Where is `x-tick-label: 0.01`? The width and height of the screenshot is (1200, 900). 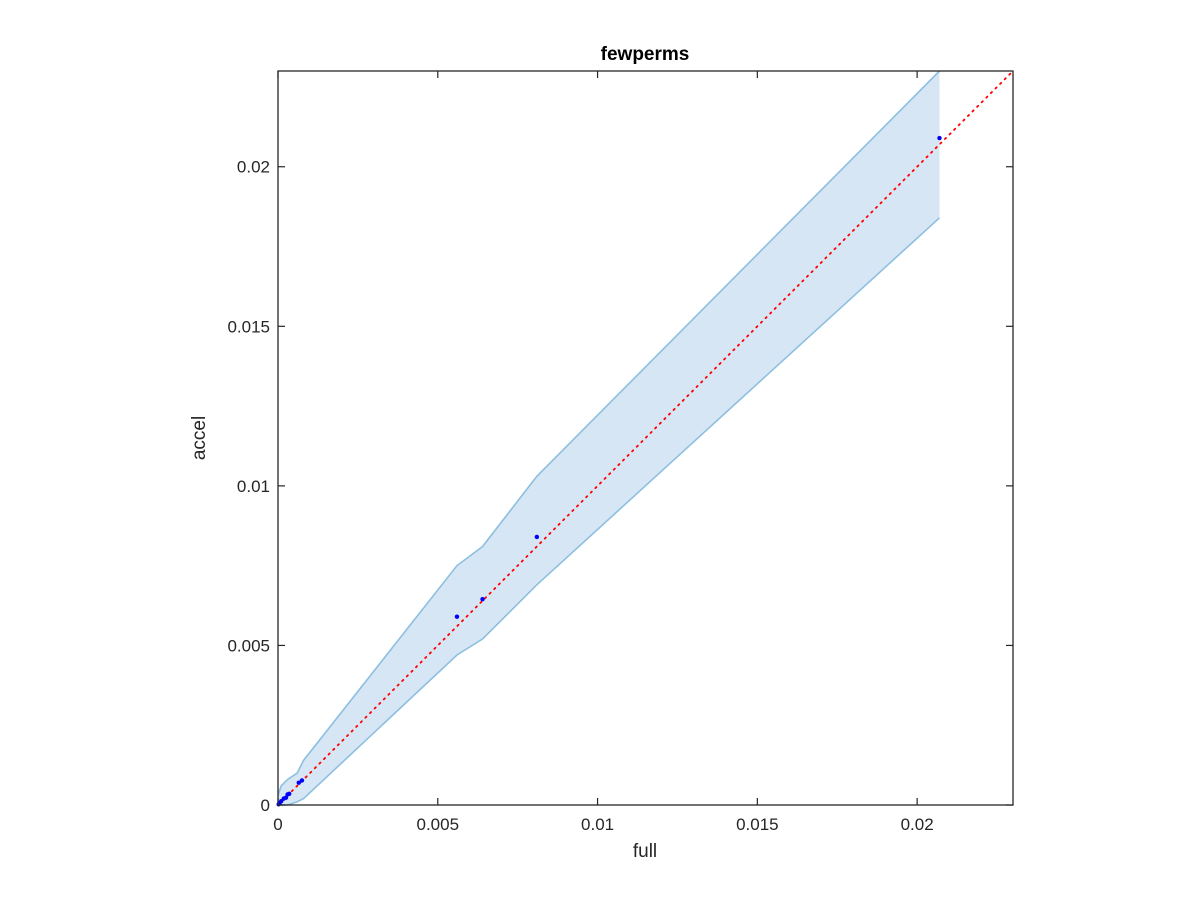 x-tick-label: 0.01 is located at coordinates (597, 824).